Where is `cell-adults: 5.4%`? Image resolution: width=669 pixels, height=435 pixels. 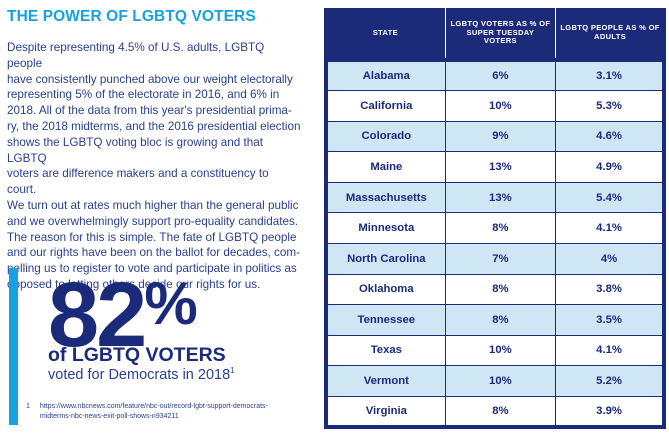
cell-adults: 5.4% is located at coordinates (609, 197).